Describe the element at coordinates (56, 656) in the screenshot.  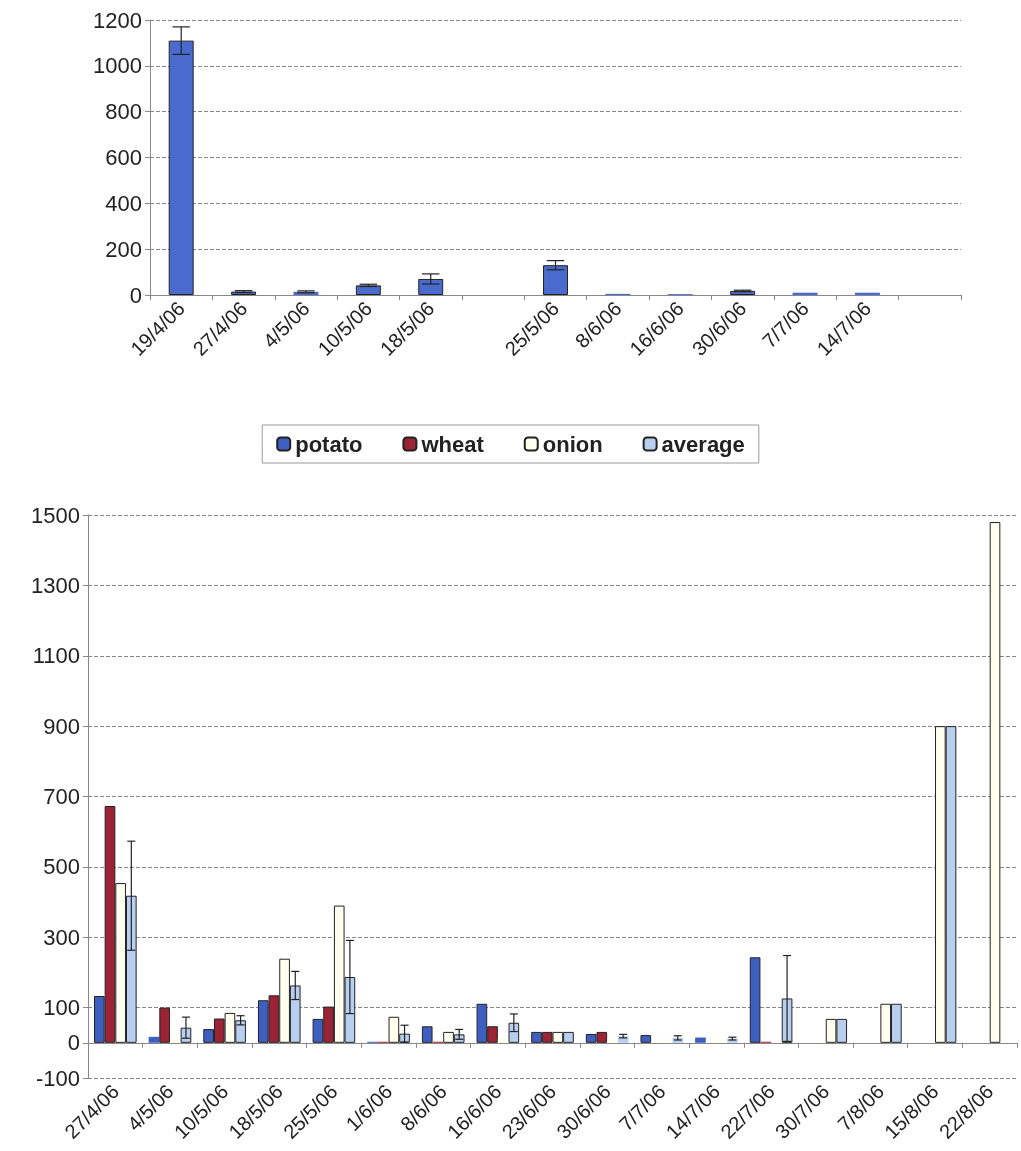
I see `y-tick-label: 1100` at that location.